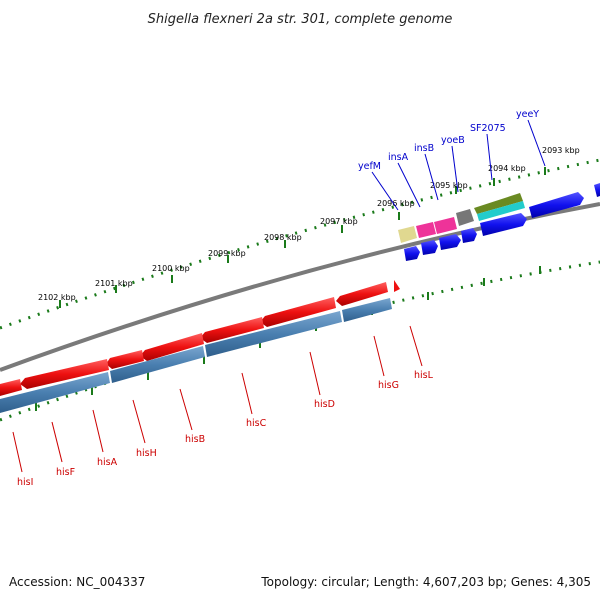 The height and width of the screenshot is (600, 600). What do you see at coordinates (407, 234) in the screenshot?
I see `orf-insA` at bounding box center [407, 234].